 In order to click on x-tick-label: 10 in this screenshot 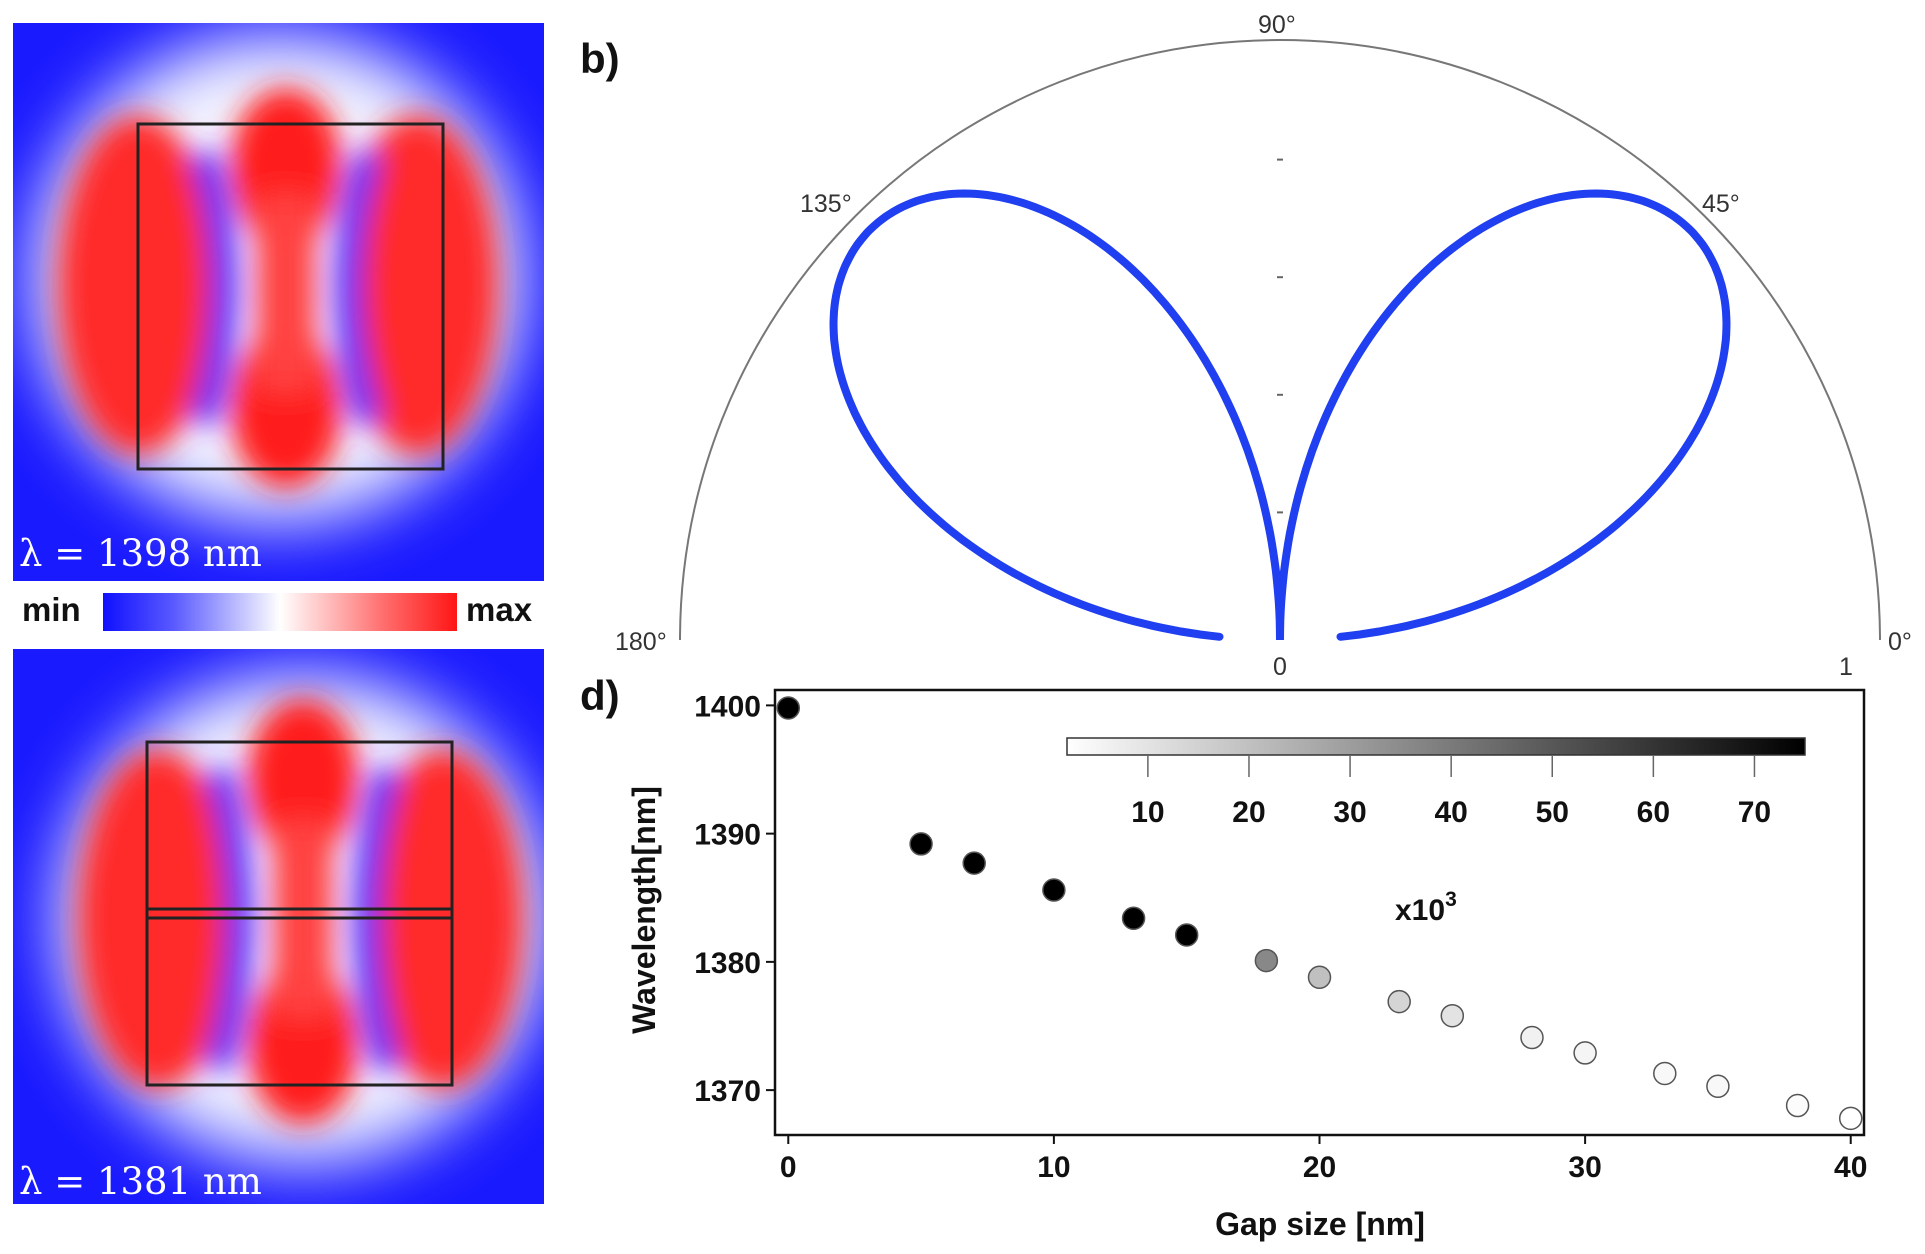, I will do `click(1053, 1167)`.